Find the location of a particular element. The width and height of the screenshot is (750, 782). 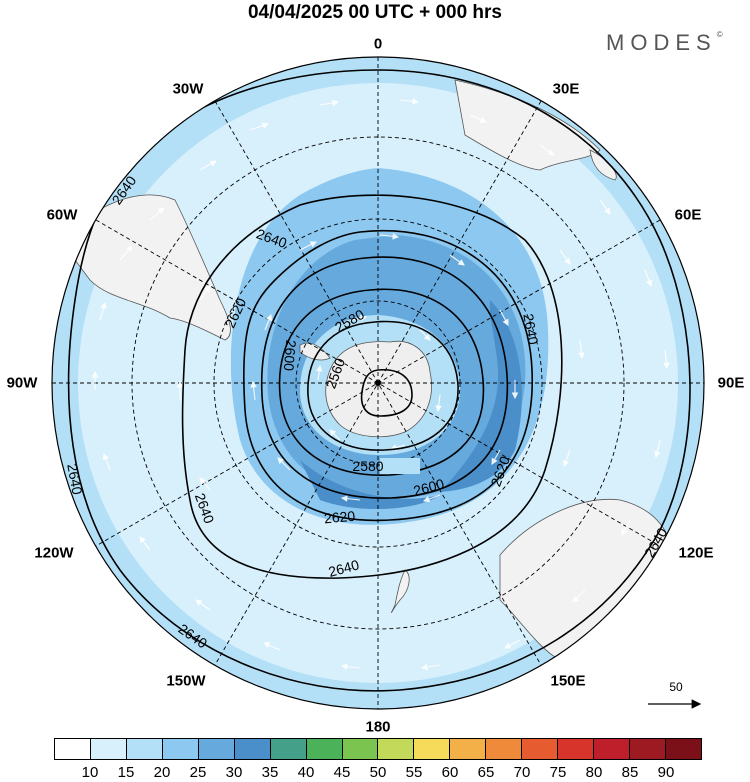

vector-reference-arrow is located at coordinates (675, 704).